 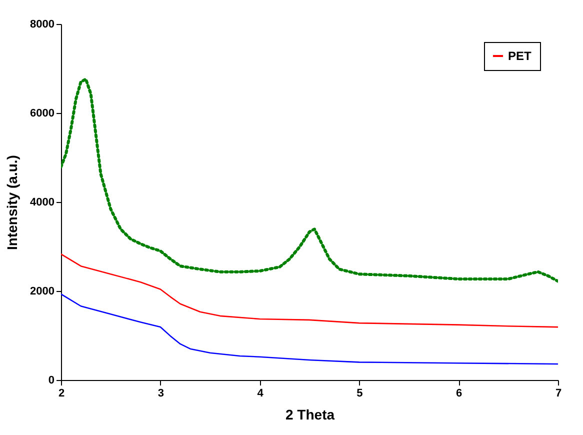 What do you see at coordinates (42, 114) in the screenshot?
I see `y-tick-label: 6000` at bounding box center [42, 114].